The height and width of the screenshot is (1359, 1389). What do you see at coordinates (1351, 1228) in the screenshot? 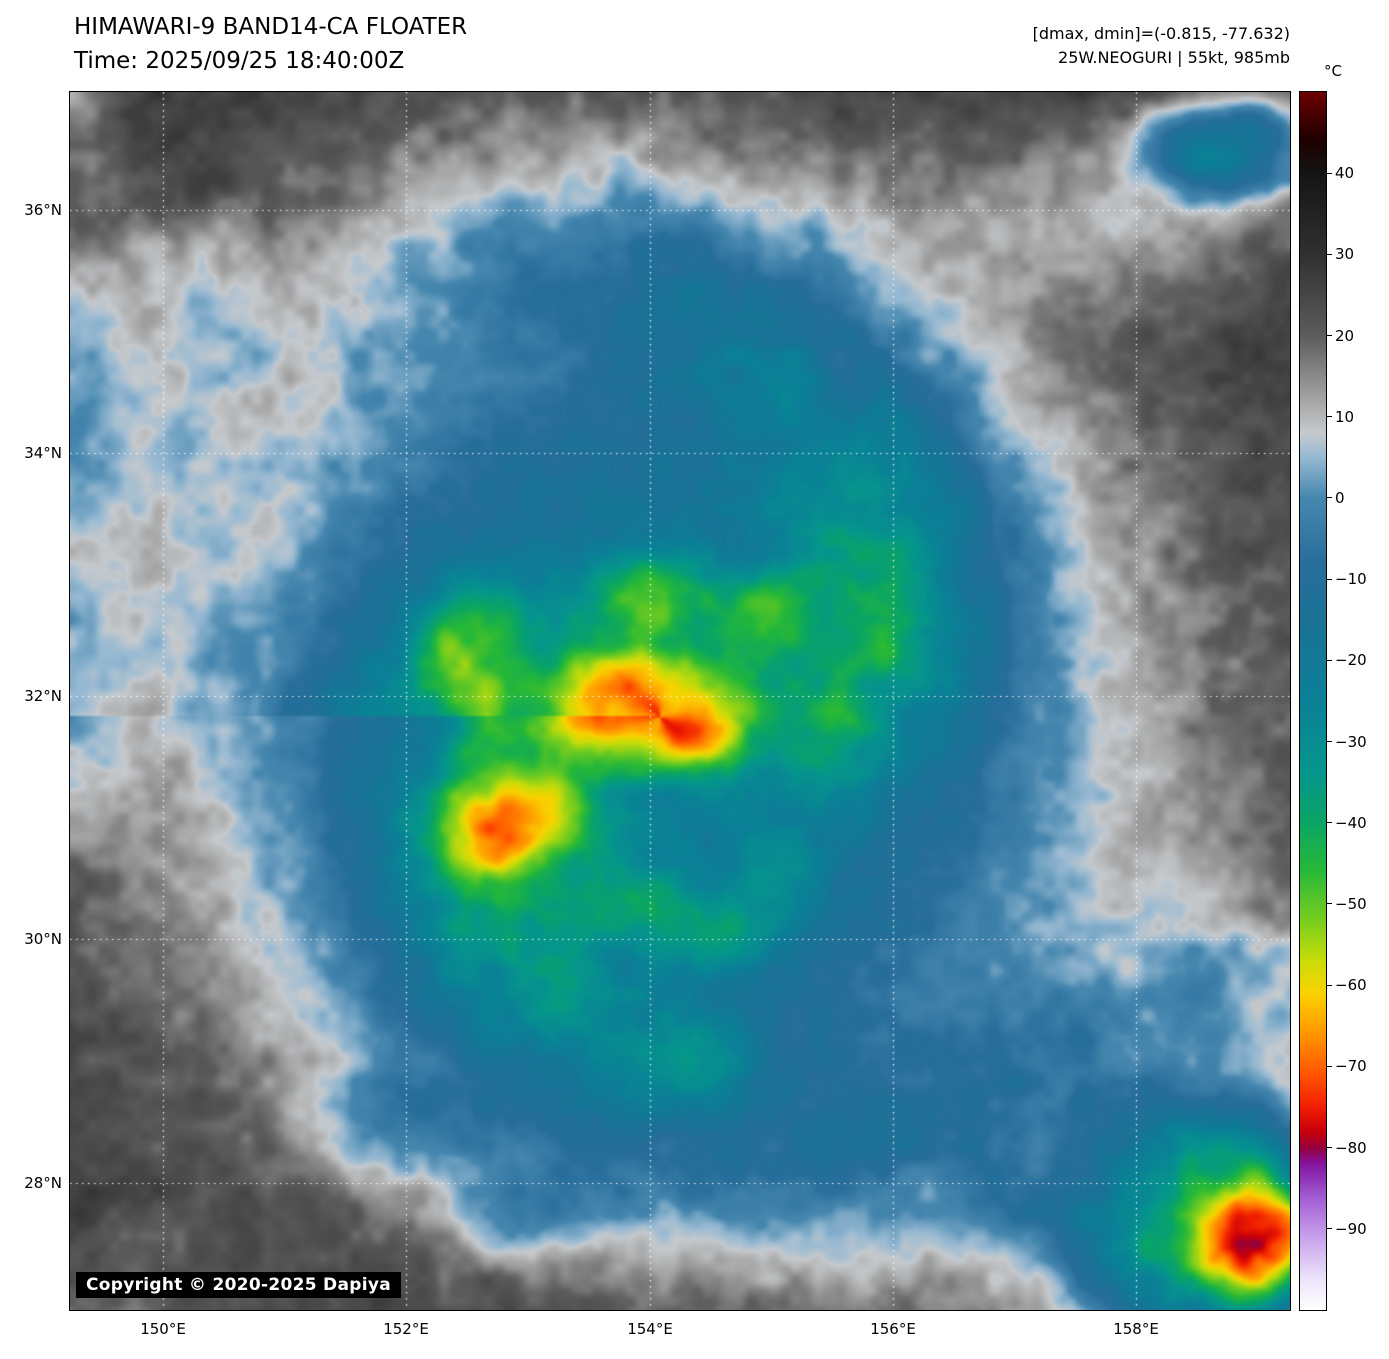
I see `colorbar-tick-label: −90` at bounding box center [1351, 1228].